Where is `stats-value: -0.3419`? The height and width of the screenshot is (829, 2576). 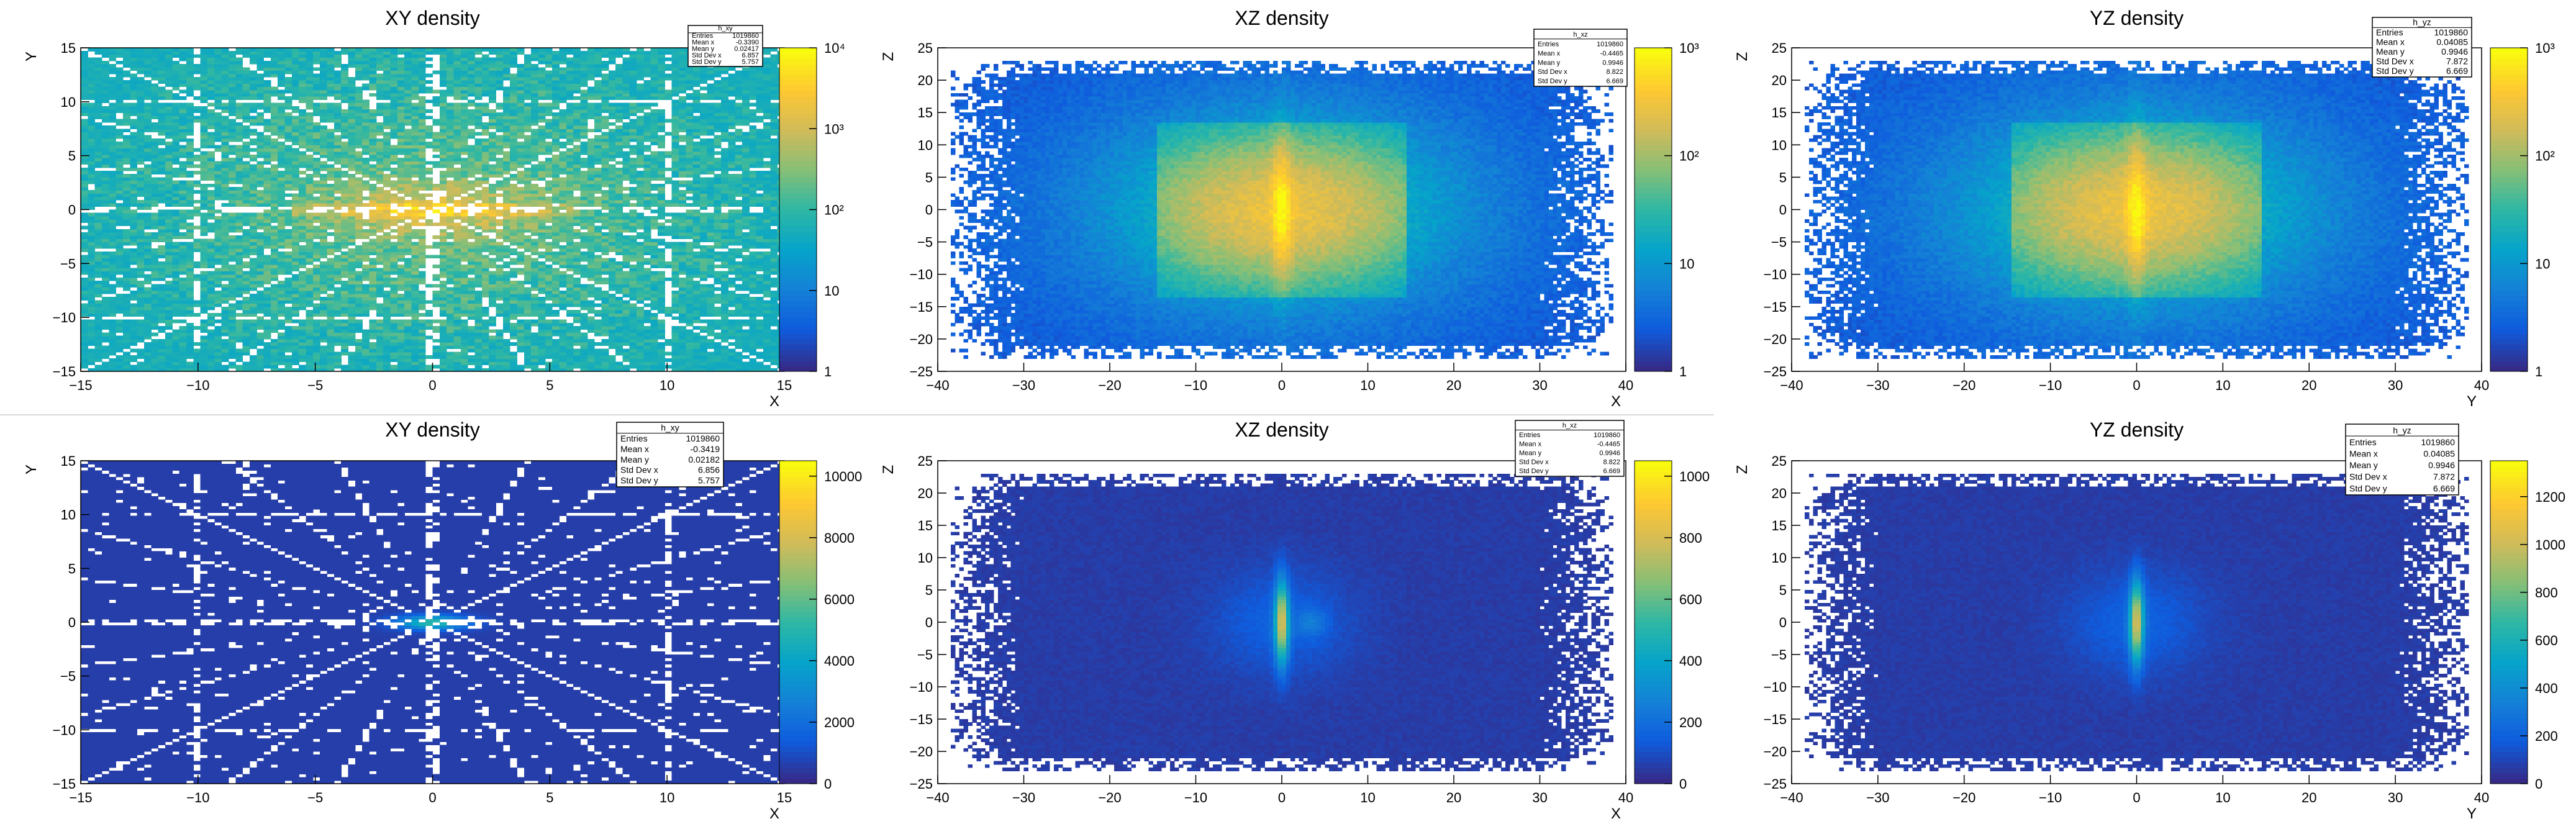 stats-value: -0.3419 is located at coordinates (705, 449).